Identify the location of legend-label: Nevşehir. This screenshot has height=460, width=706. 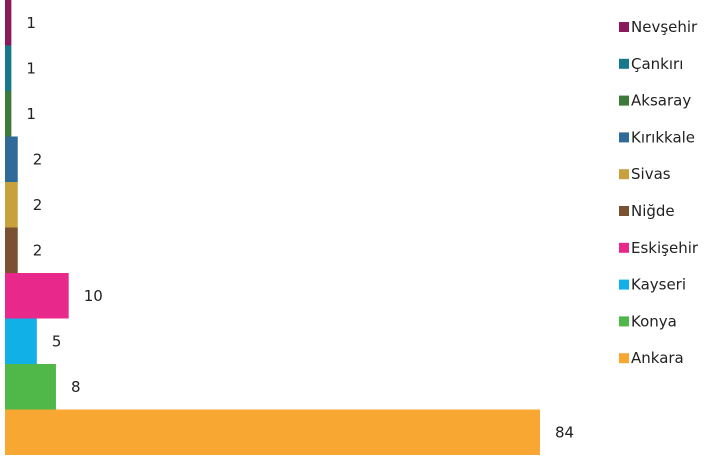
(664, 27).